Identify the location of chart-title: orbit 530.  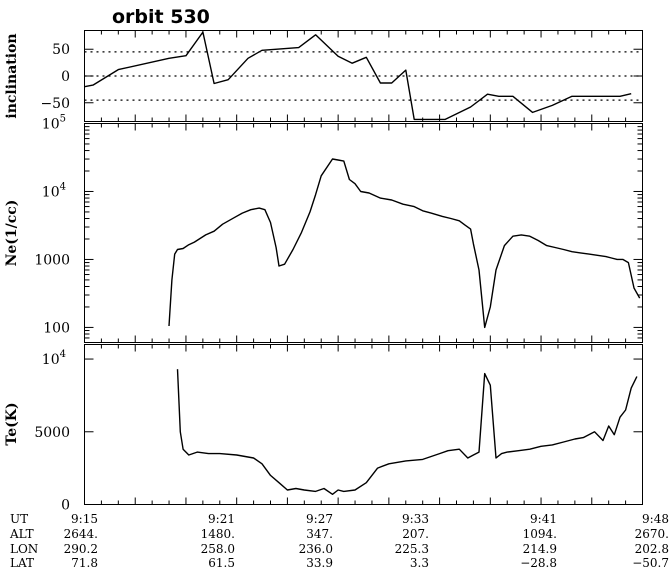
(161, 17).